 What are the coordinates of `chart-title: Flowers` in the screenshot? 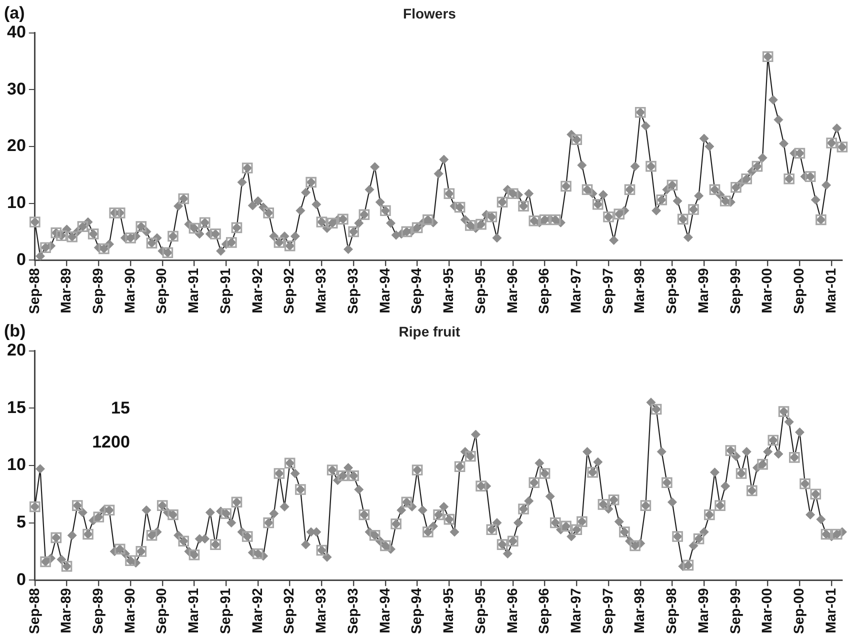 It's located at (429, 13).